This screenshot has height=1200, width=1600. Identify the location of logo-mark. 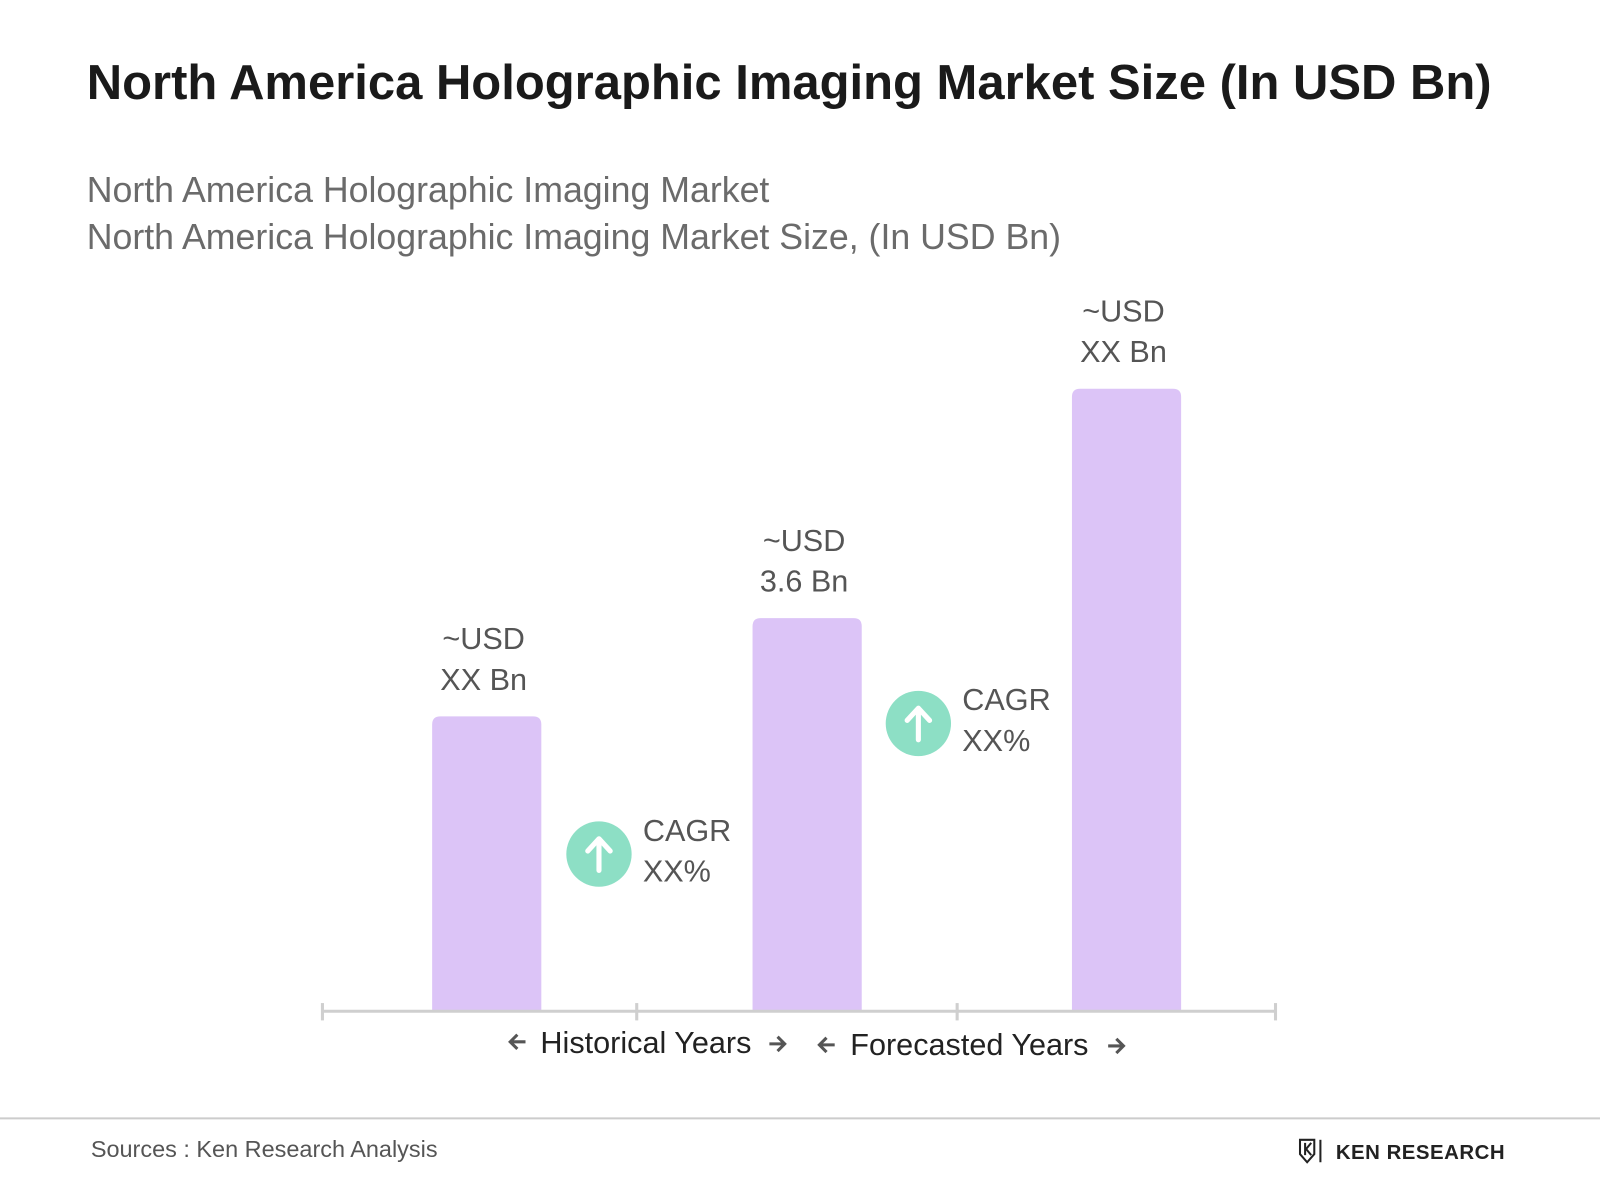
(1310, 1151).